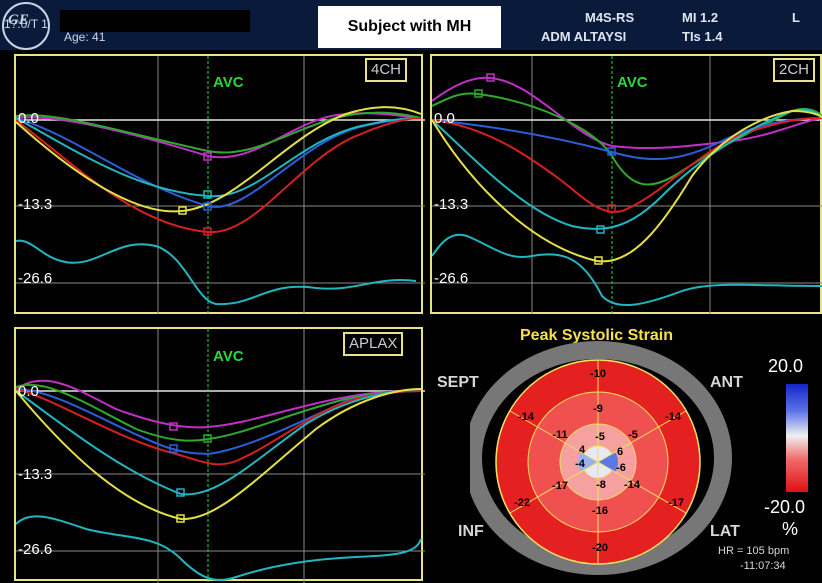  I want to click on tick-26-2ch: -26.6, so click(451, 278).